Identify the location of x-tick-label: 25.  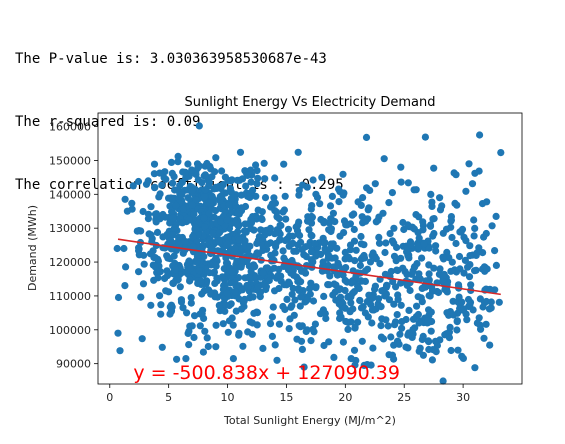
(404, 397).